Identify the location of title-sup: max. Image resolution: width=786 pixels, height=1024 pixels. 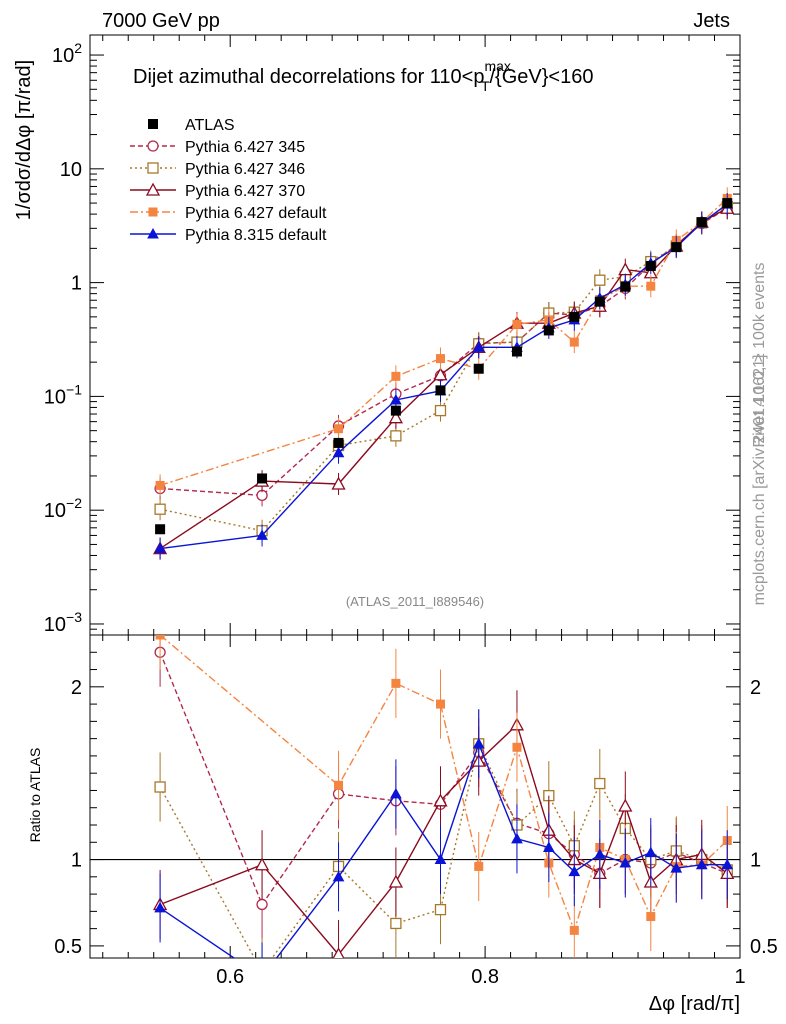
(497, 66).